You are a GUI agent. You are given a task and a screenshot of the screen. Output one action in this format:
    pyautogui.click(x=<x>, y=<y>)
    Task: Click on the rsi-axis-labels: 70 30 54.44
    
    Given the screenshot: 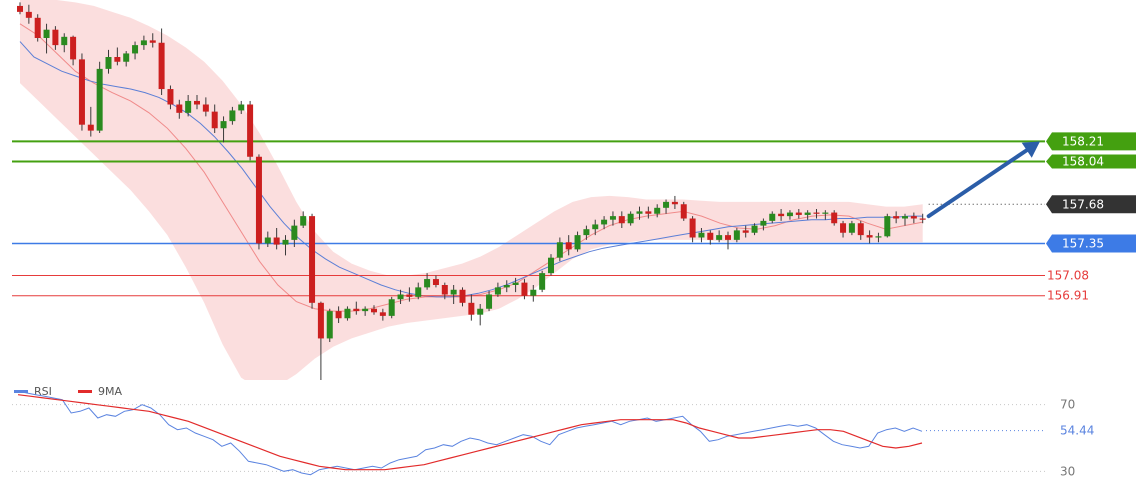 What is the action you would take?
    pyautogui.click(x=1077, y=438)
    